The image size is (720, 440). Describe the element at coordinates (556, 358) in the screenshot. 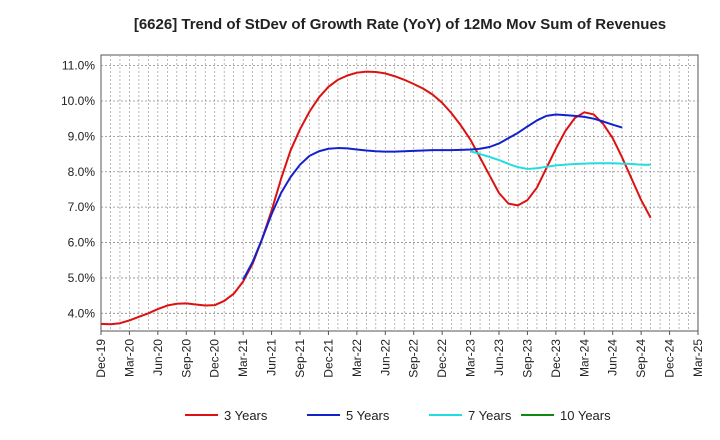

I see `x-tick-label: Dec-23` at that location.